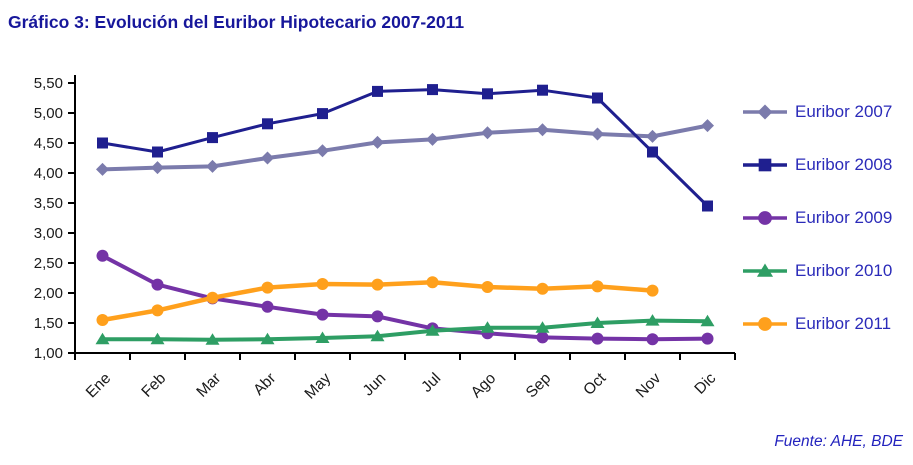 The width and height of the screenshot is (913, 465). I want to click on legend-item-euribor-2007: Euribor 2007, so click(827, 112).